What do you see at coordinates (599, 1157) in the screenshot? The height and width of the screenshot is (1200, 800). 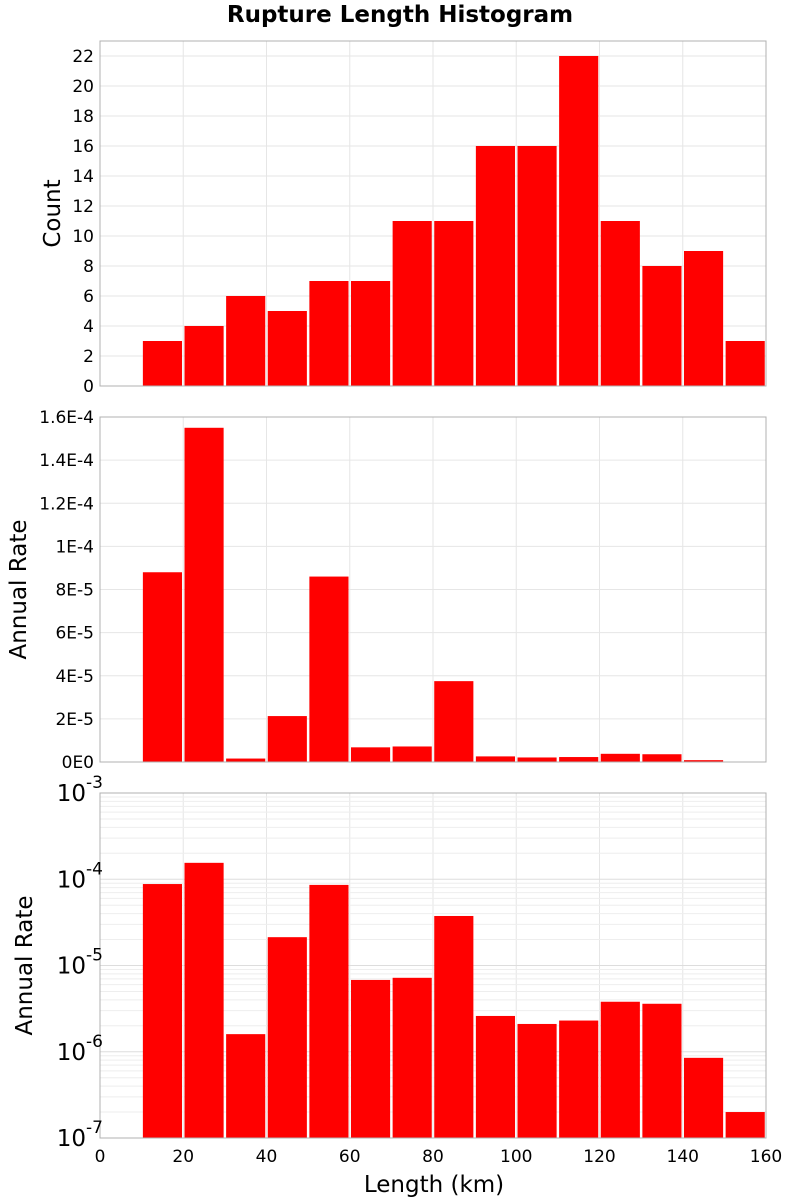 I see `x-tick-label: 120` at bounding box center [599, 1157].